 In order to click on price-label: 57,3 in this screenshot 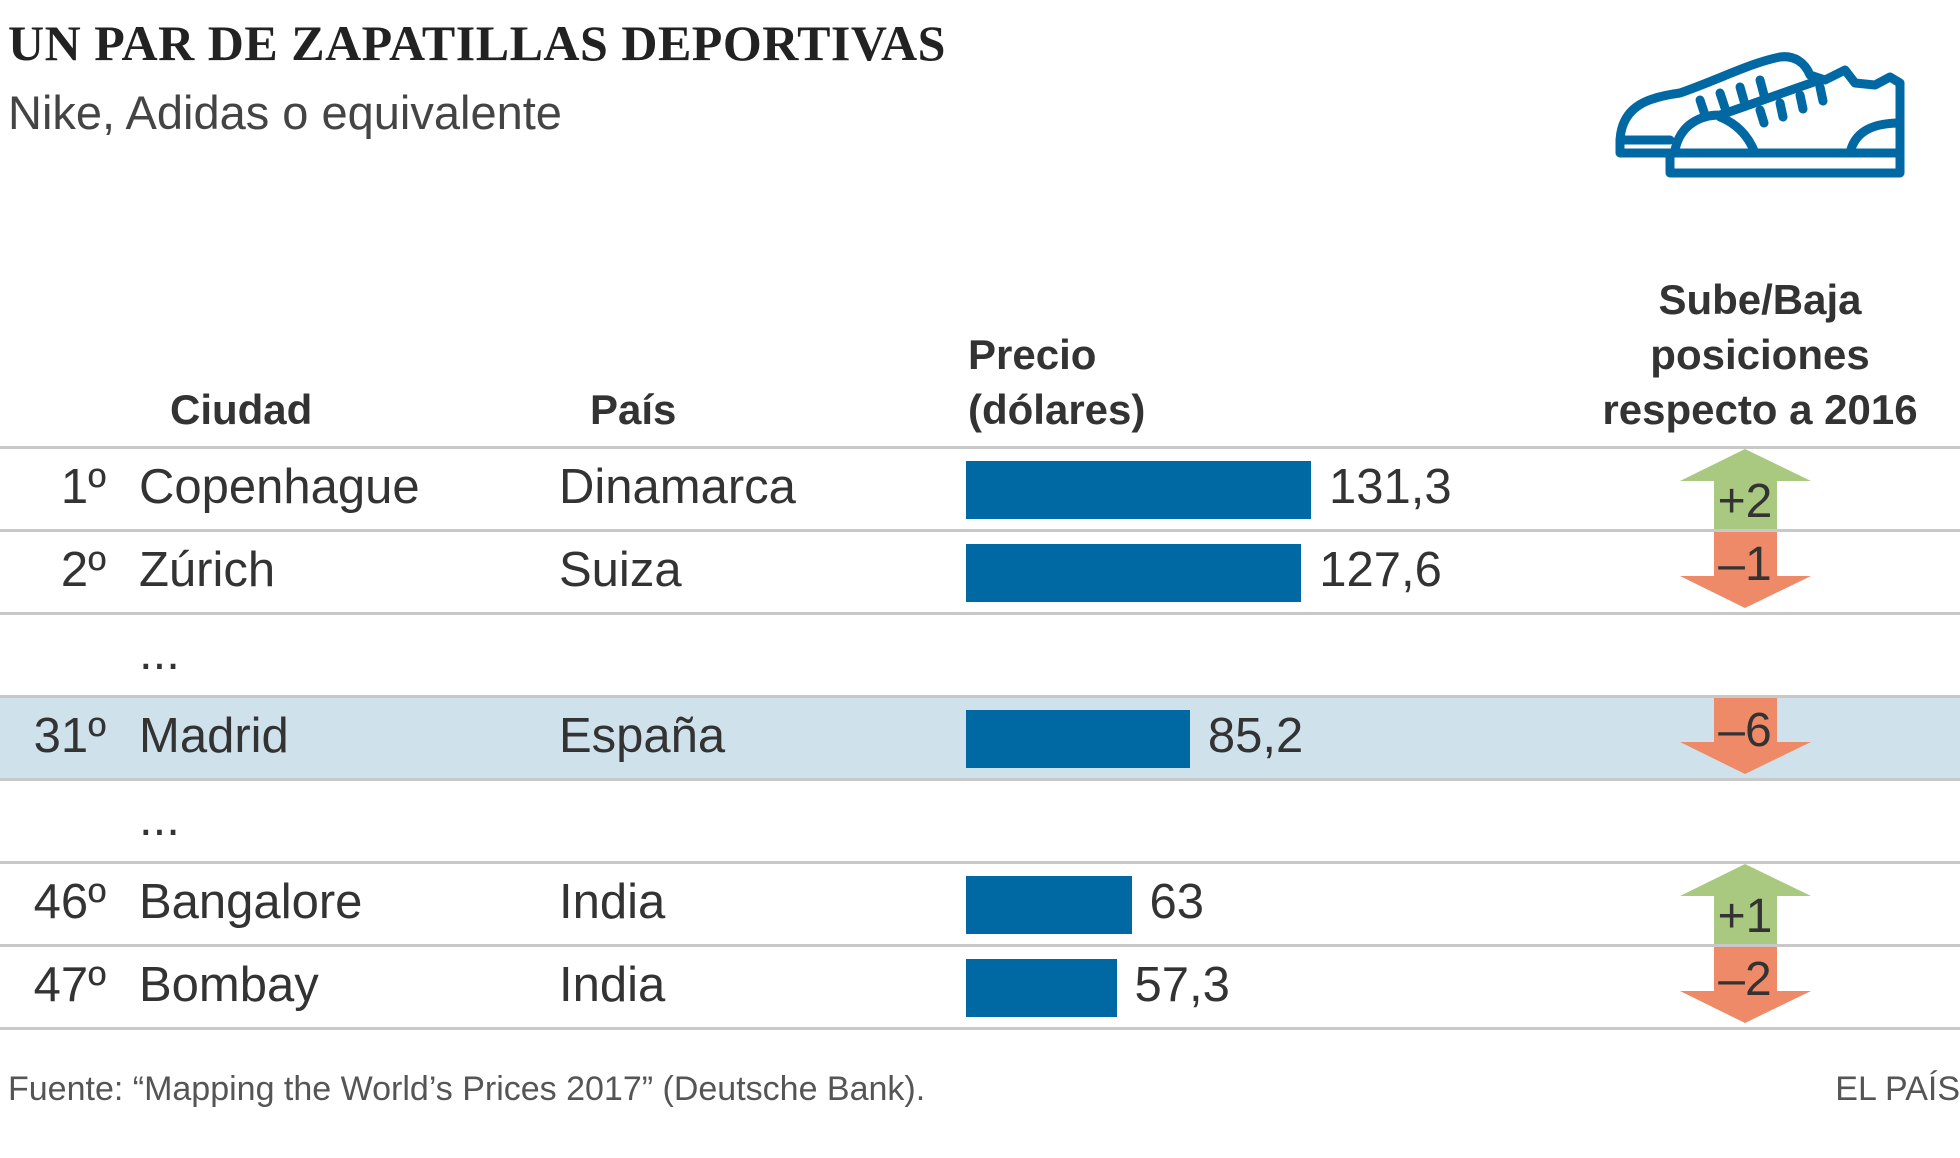, I will do `click(1182, 985)`.